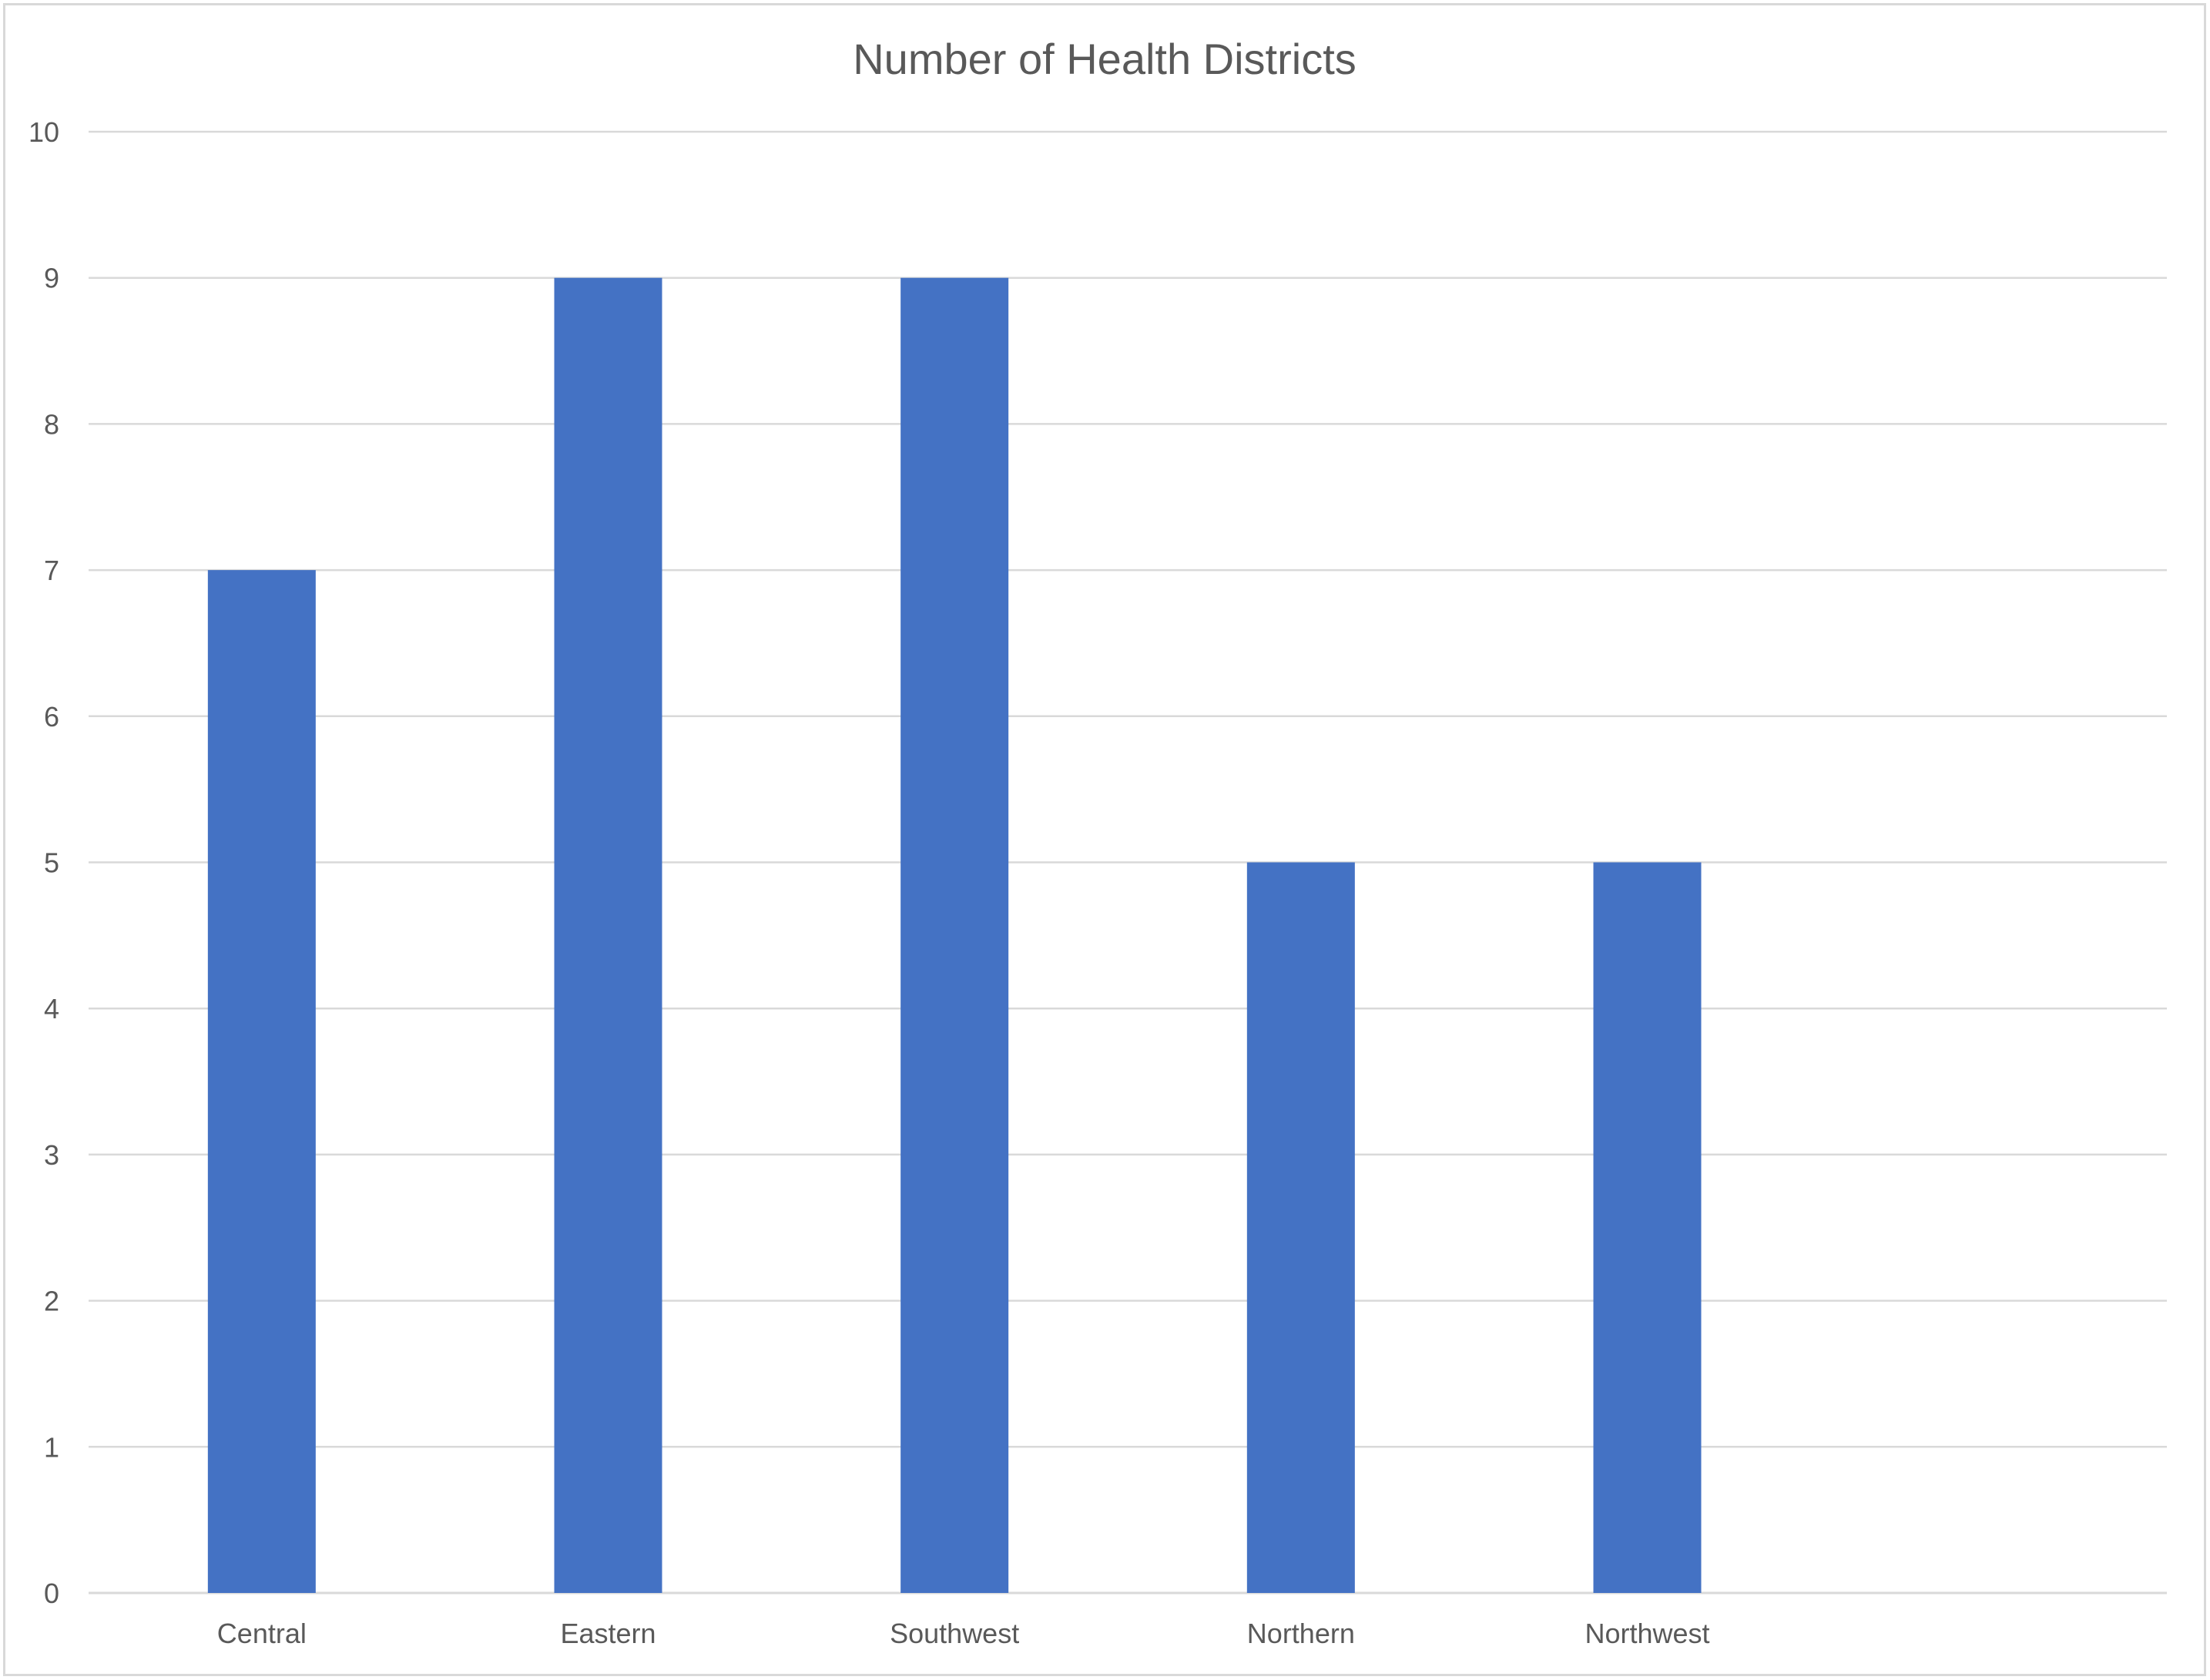 The height and width of the screenshot is (1680, 2210). Describe the element at coordinates (1105, 59) in the screenshot. I see `chart-title: Number of Health Districts` at that location.